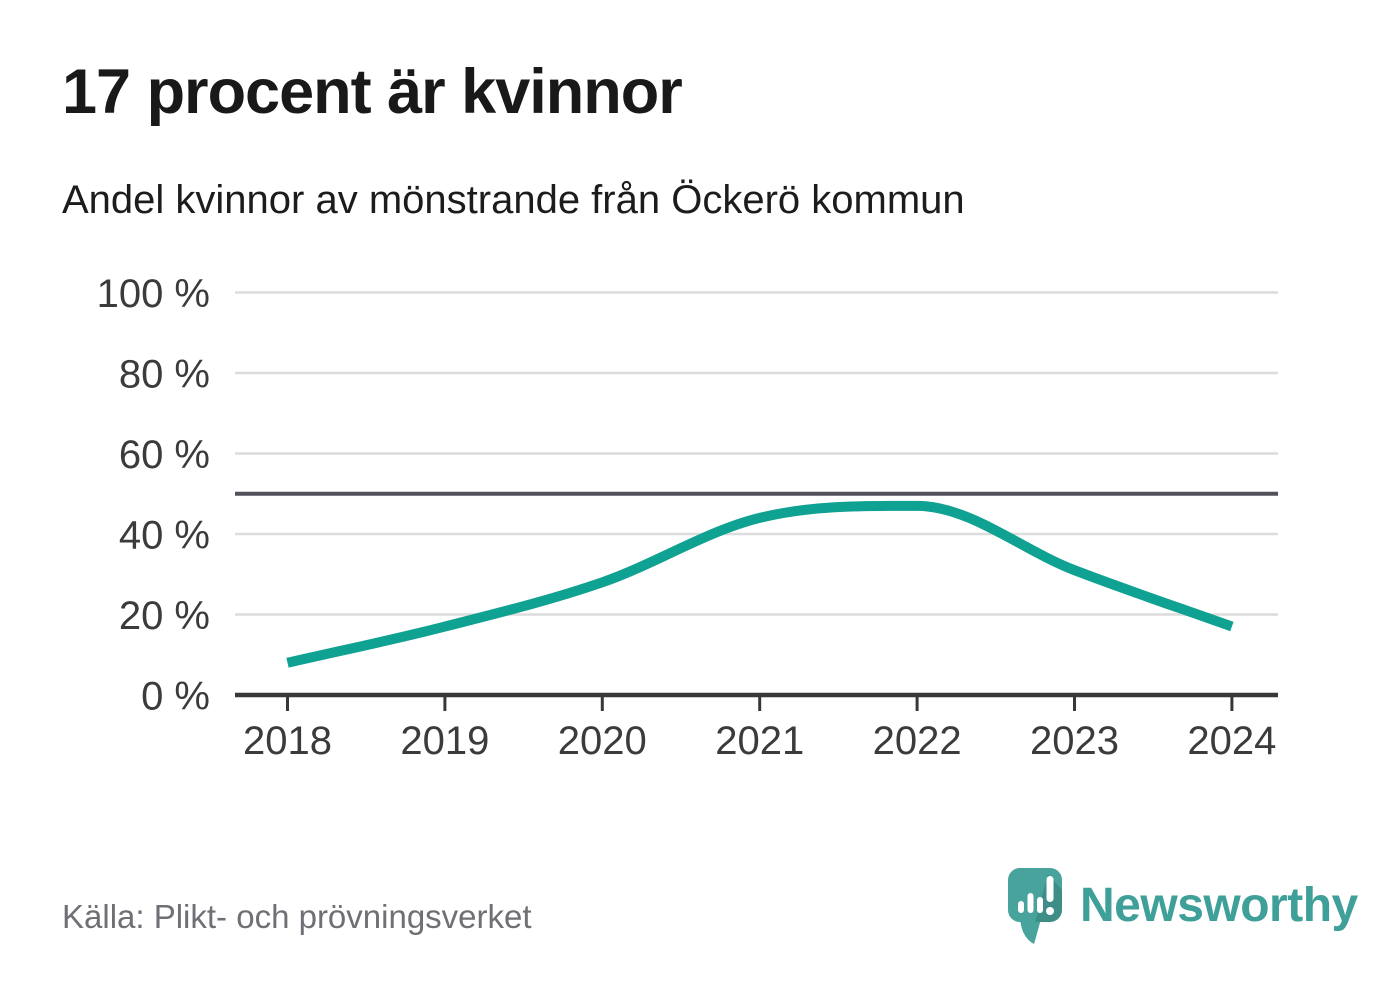 Image resolution: width=1382 pixels, height=999 pixels. What do you see at coordinates (287, 741) in the screenshot?
I see `x-tick-label: 2018` at bounding box center [287, 741].